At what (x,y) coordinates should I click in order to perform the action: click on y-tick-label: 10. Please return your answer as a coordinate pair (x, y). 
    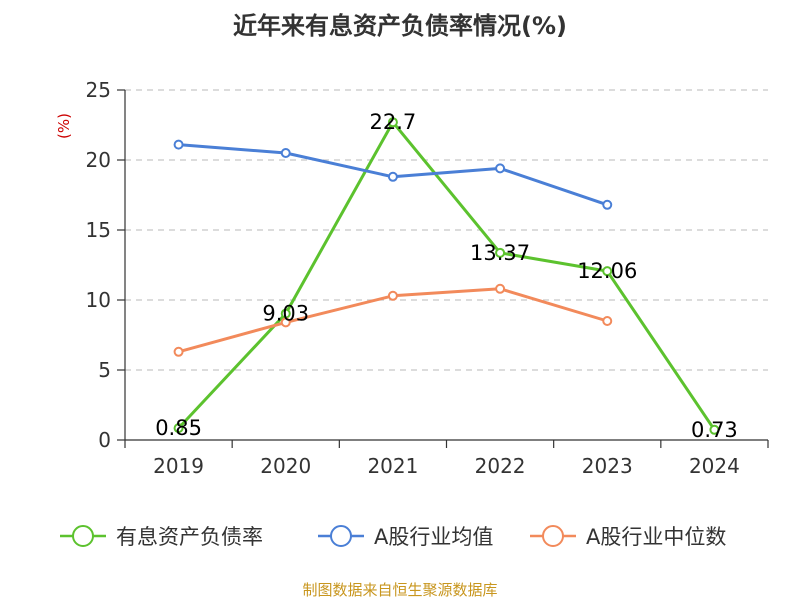
    Looking at the image, I should click on (98, 300).